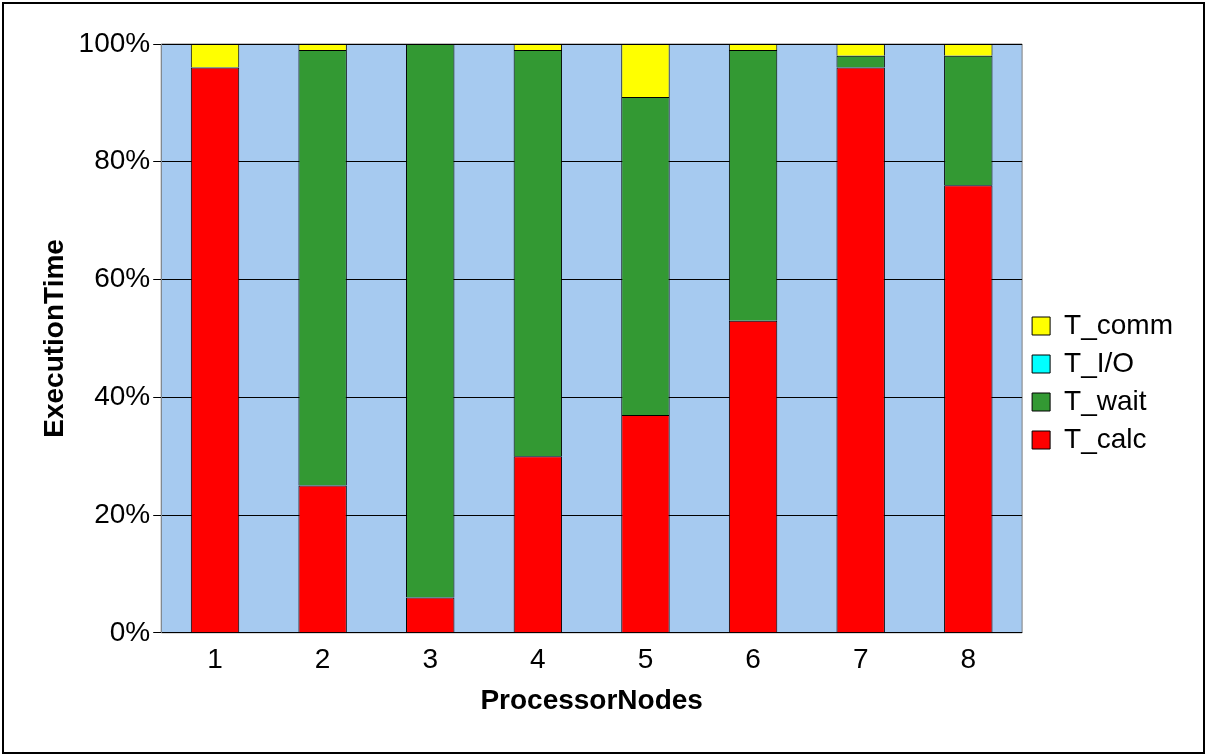 Image resolution: width=1207 pixels, height=756 pixels. I want to click on y-tick-label: 100%, so click(114, 42).